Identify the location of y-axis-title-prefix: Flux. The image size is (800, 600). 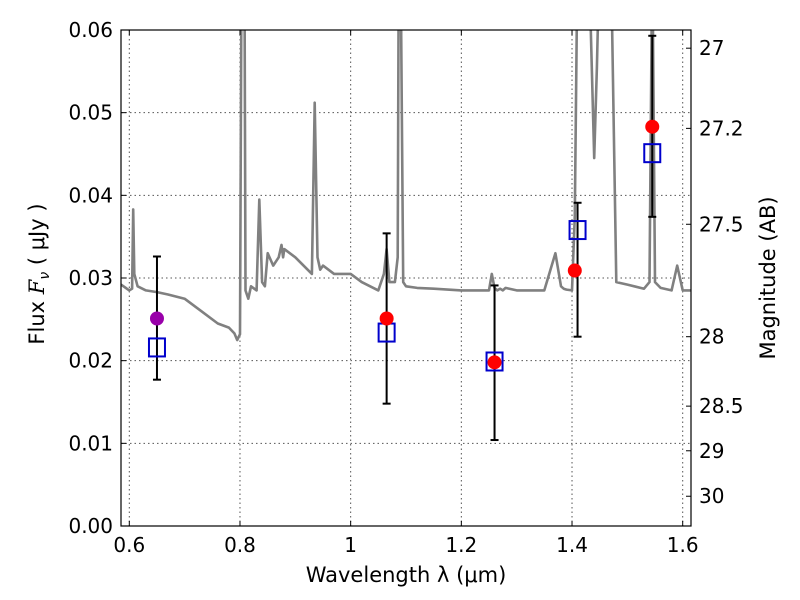
(37, 319).